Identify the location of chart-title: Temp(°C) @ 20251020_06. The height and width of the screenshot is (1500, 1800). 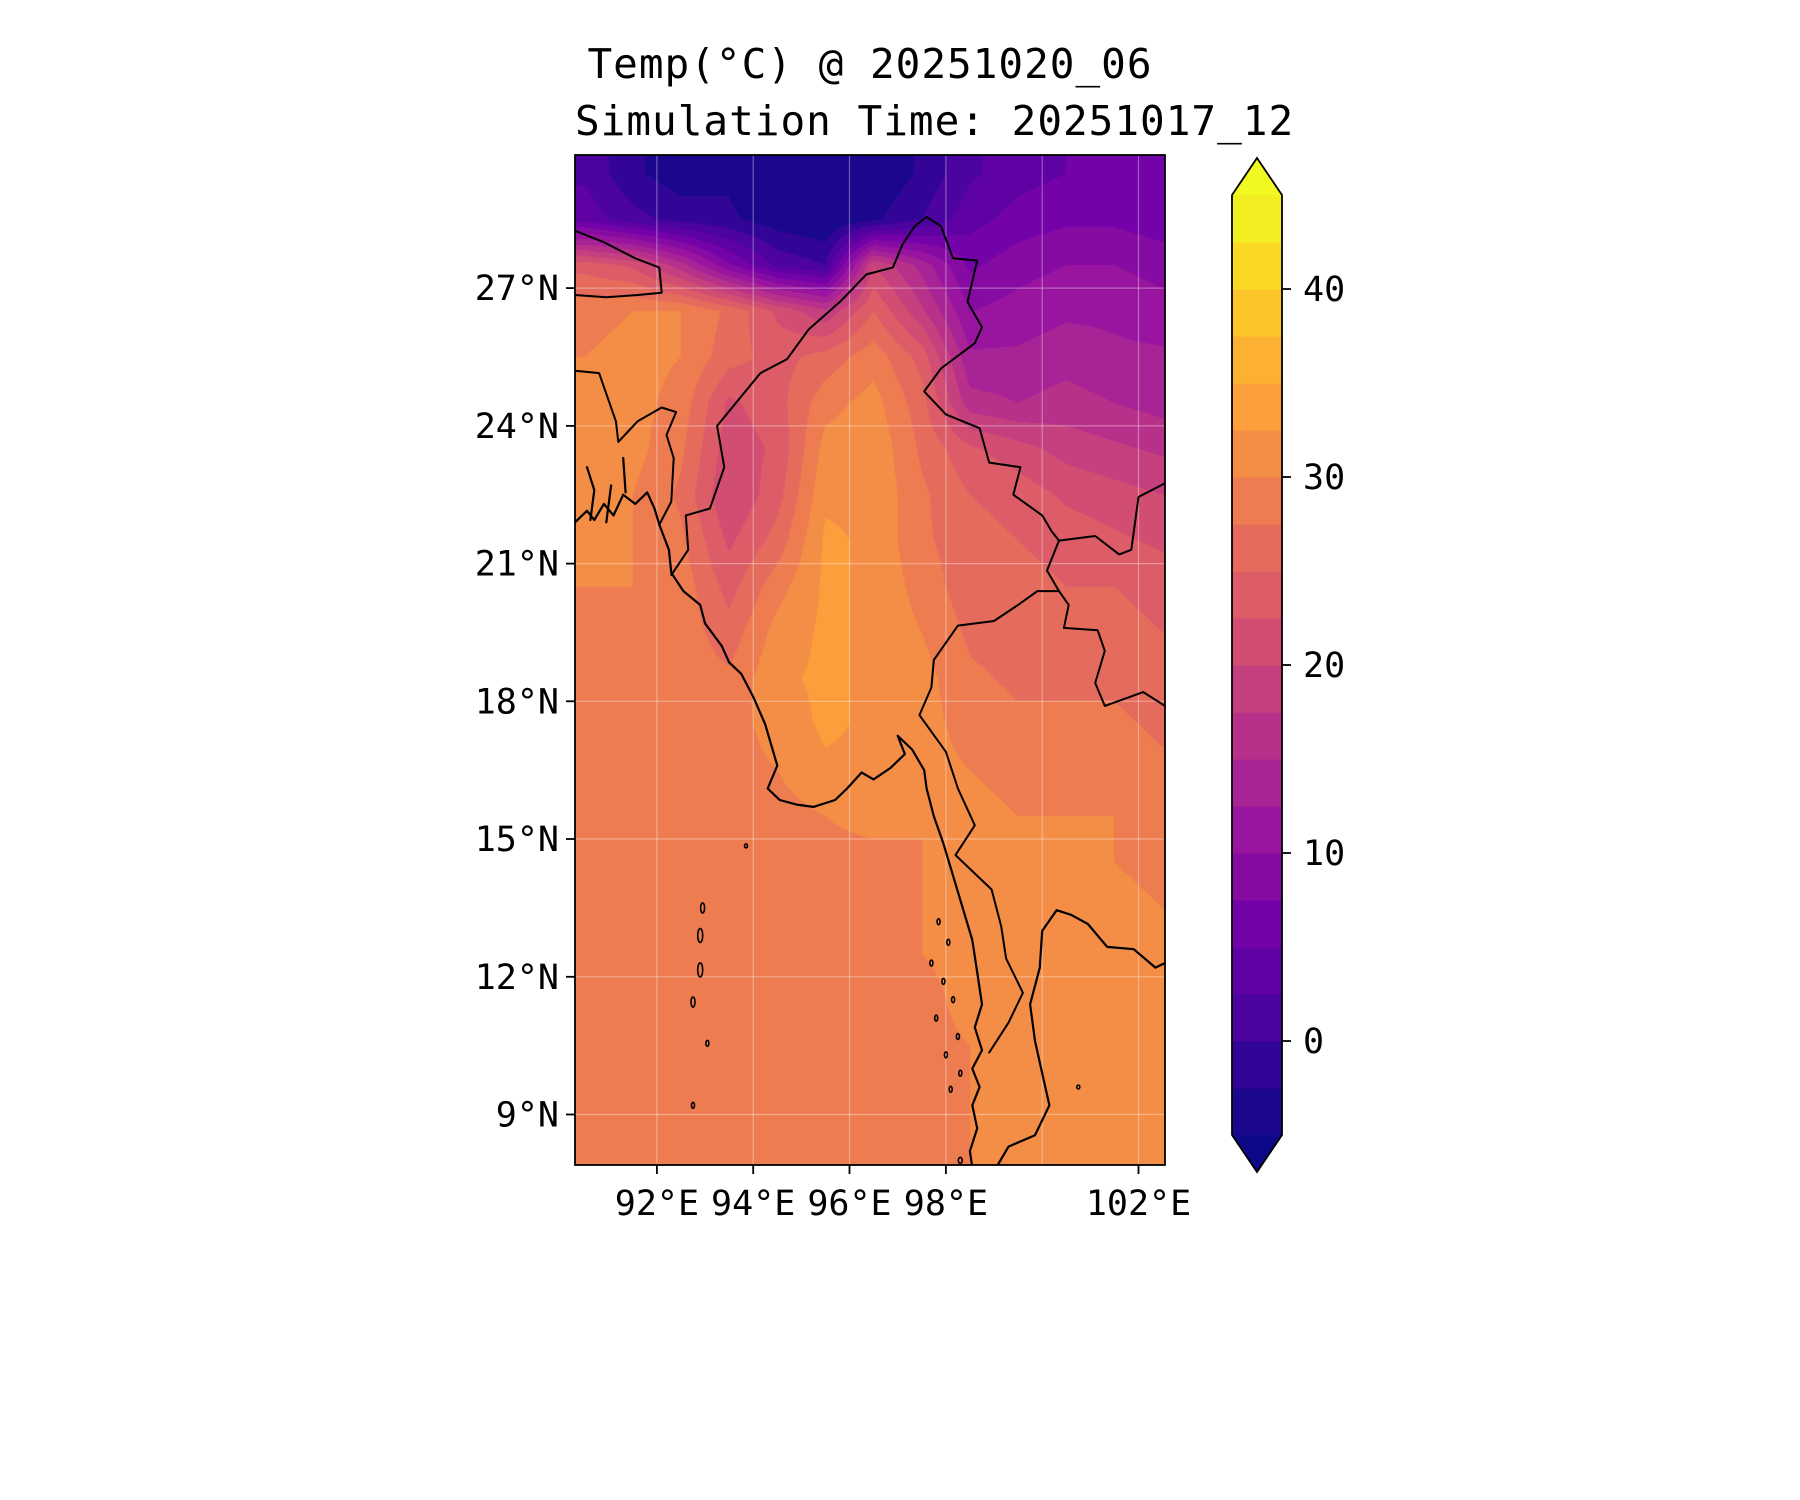
(870, 64).